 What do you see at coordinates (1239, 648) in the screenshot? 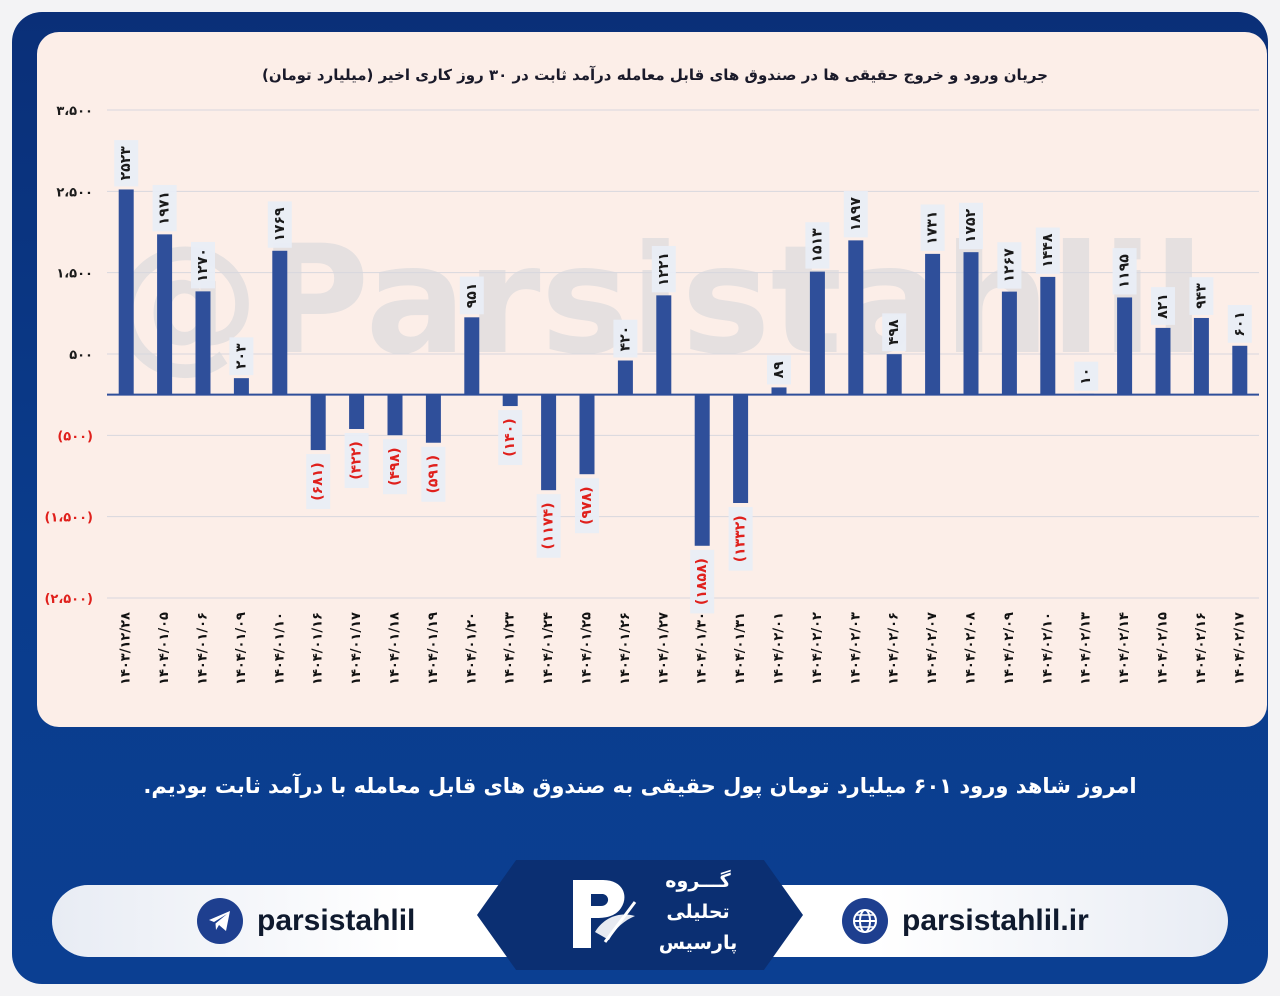
I see `x-tick-label: ۱۴۰۴/۰۲/۱۷` at bounding box center [1239, 648].